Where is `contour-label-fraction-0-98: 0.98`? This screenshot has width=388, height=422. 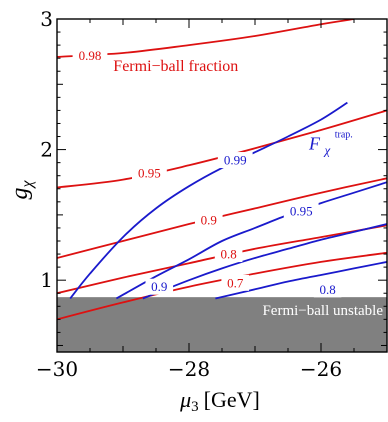
contour-label-fraction-0-98: 0.98 is located at coordinates (90, 55).